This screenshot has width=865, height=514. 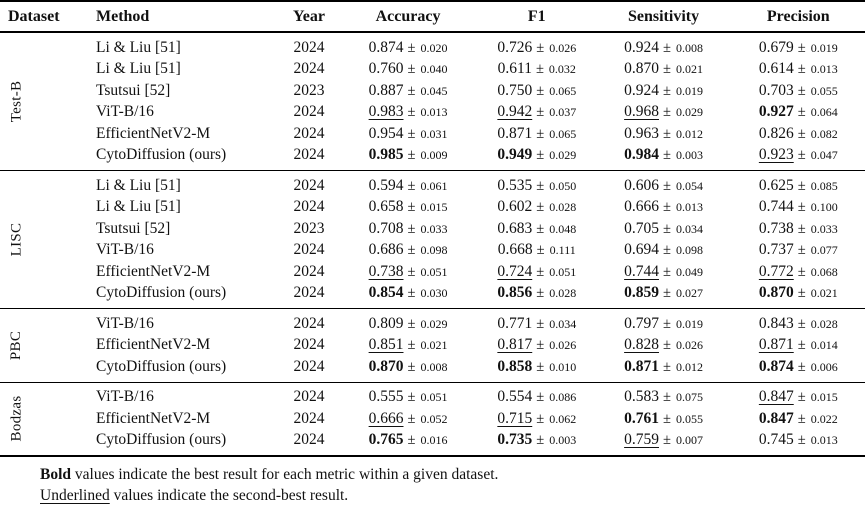 What do you see at coordinates (434, 250) in the screenshot?
I see `metric-error: 0.098` at bounding box center [434, 250].